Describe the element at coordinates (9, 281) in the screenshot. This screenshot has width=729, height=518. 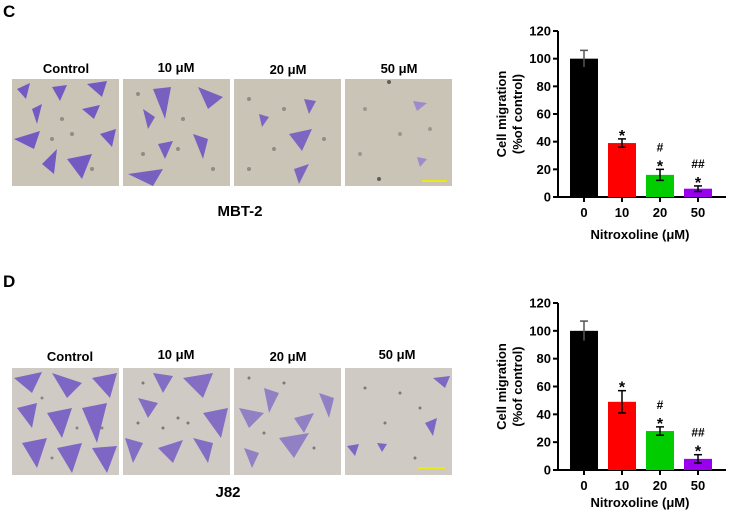
I see `panel-letter-d: D` at that location.